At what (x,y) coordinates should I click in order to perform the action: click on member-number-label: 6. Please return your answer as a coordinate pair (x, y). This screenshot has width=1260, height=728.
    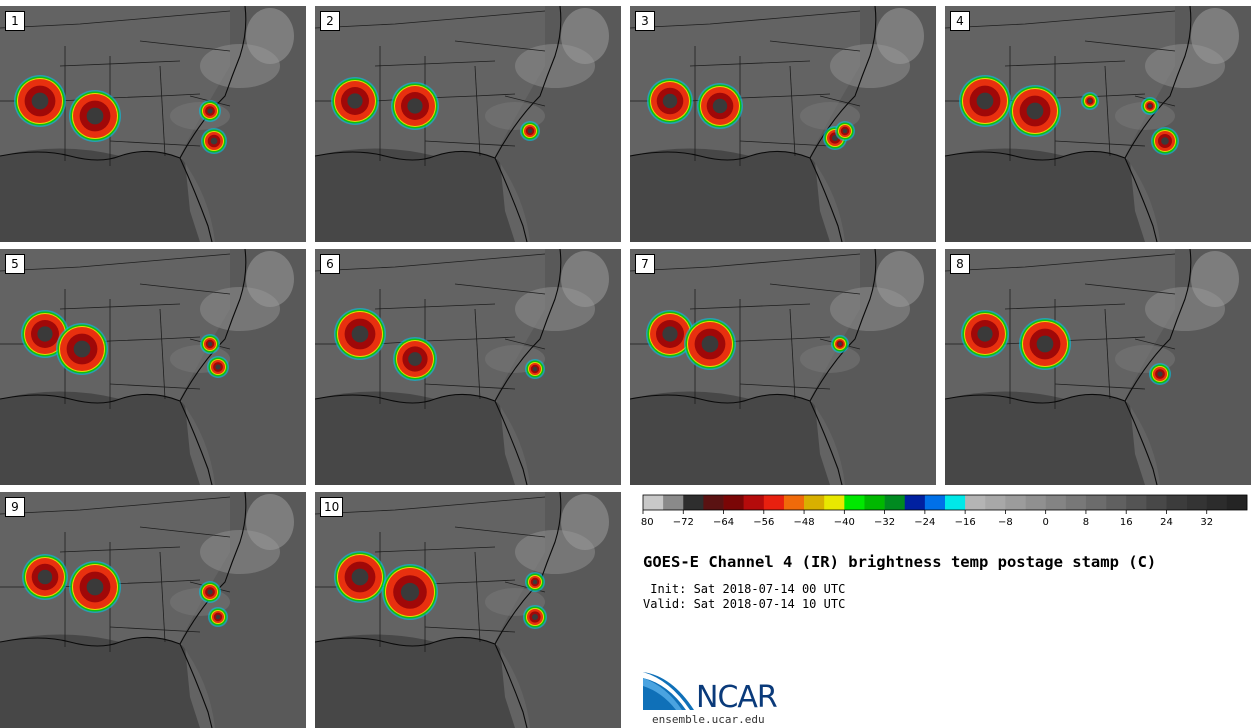
    Looking at the image, I should click on (330, 264).